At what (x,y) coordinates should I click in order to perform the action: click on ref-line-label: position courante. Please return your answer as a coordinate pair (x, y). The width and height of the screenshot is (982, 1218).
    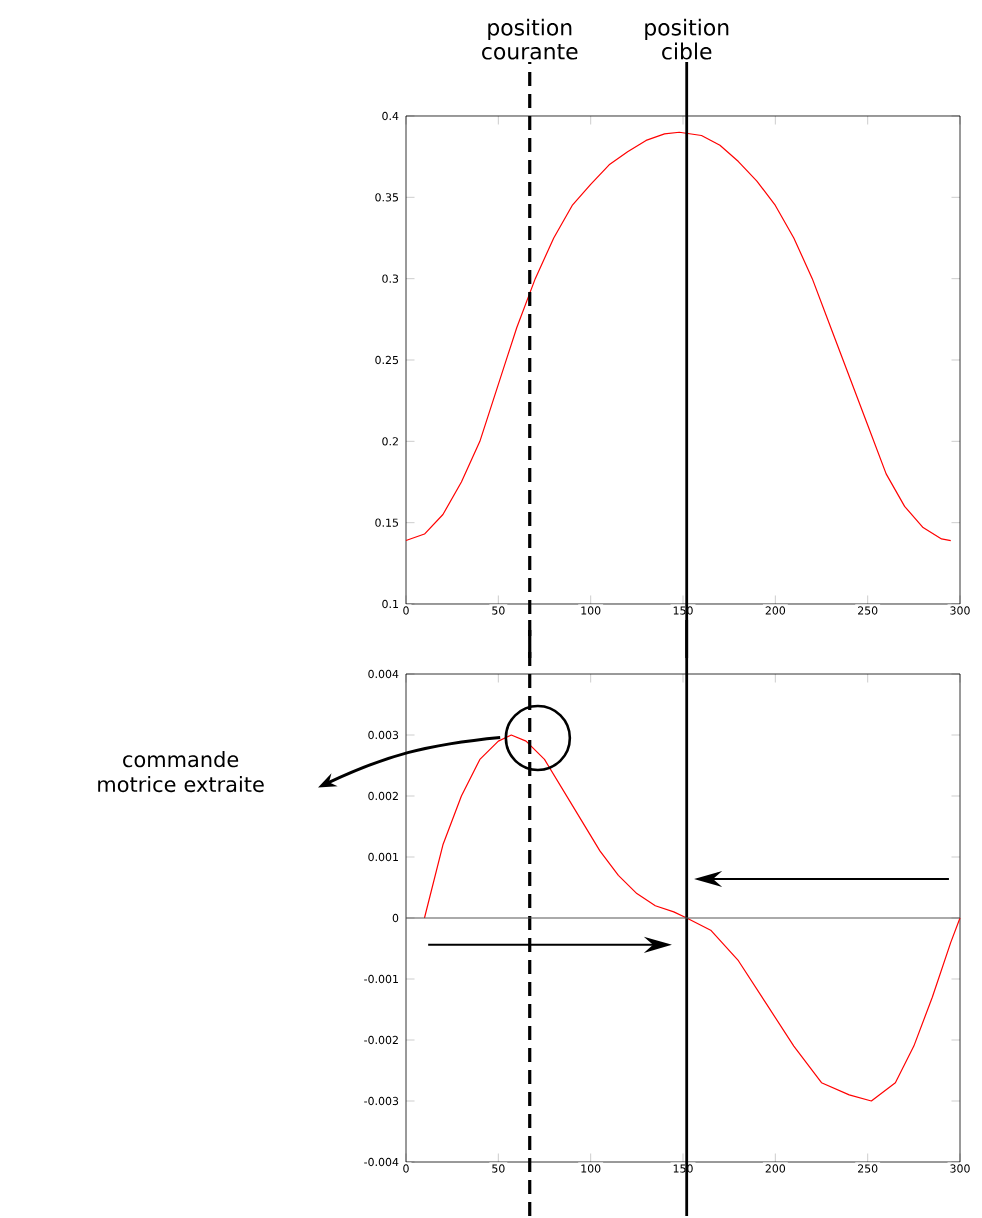
    Looking at the image, I should click on (530, 39).